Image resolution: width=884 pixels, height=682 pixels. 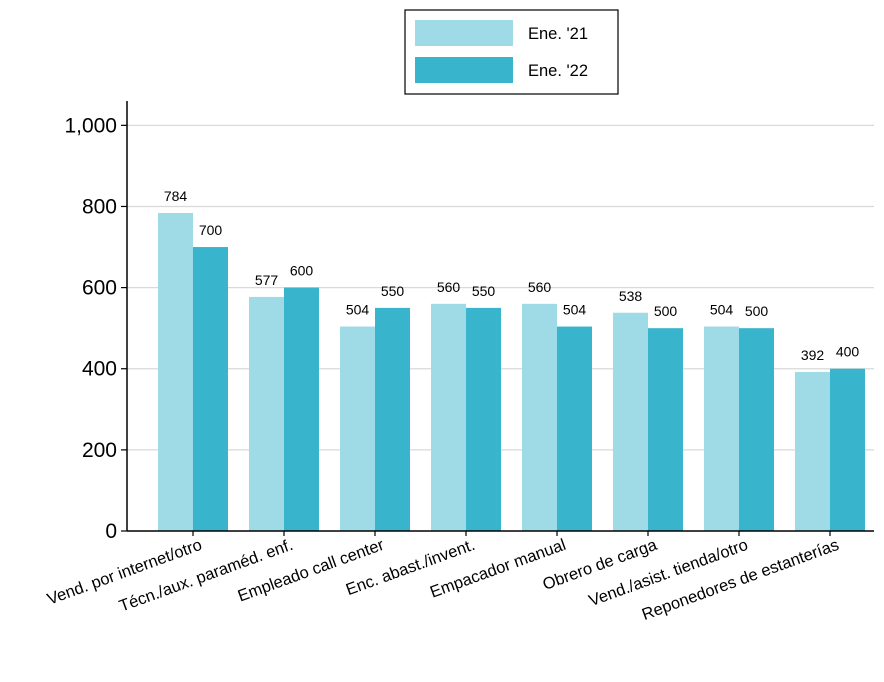 I want to click on y-tick-label: 200, so click(x=99, y=450).